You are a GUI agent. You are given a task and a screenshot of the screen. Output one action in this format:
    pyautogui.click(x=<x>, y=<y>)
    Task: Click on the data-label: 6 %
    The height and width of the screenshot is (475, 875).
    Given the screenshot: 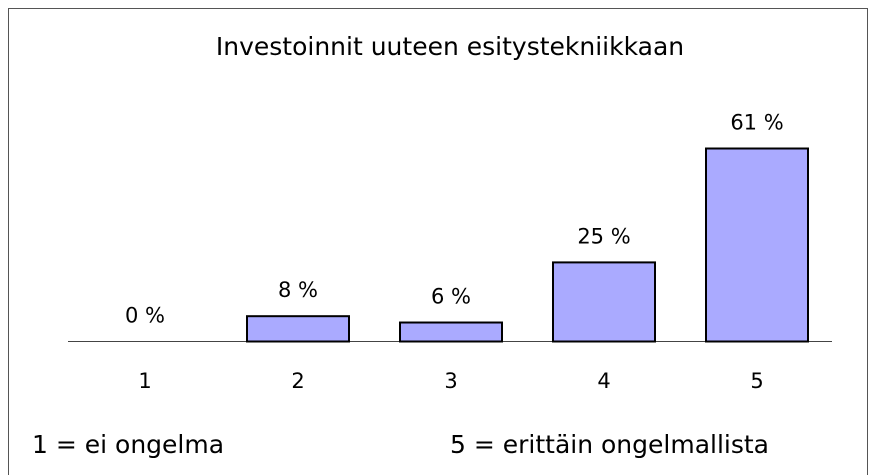 What is the action you would take?
    pyautogui.click(x=451, y=297)
    